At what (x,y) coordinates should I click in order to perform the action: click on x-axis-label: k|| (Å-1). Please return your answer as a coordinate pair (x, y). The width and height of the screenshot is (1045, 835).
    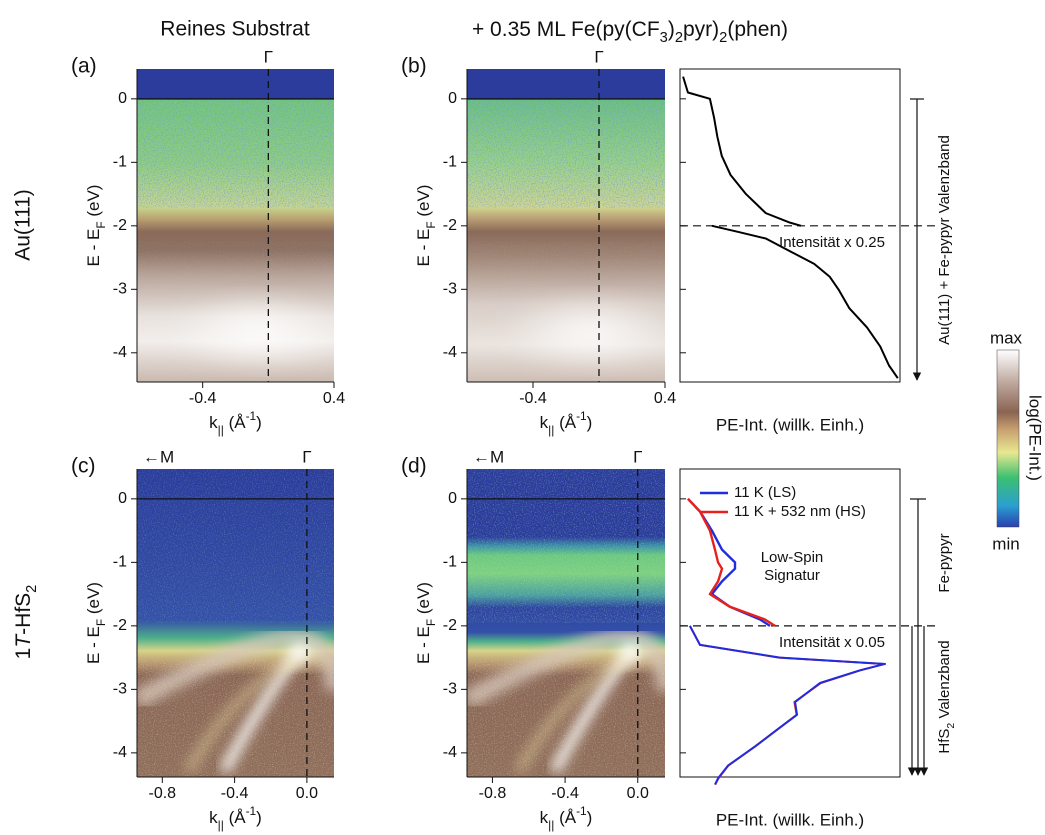
    Looking at the image, I should click on (235, 423).